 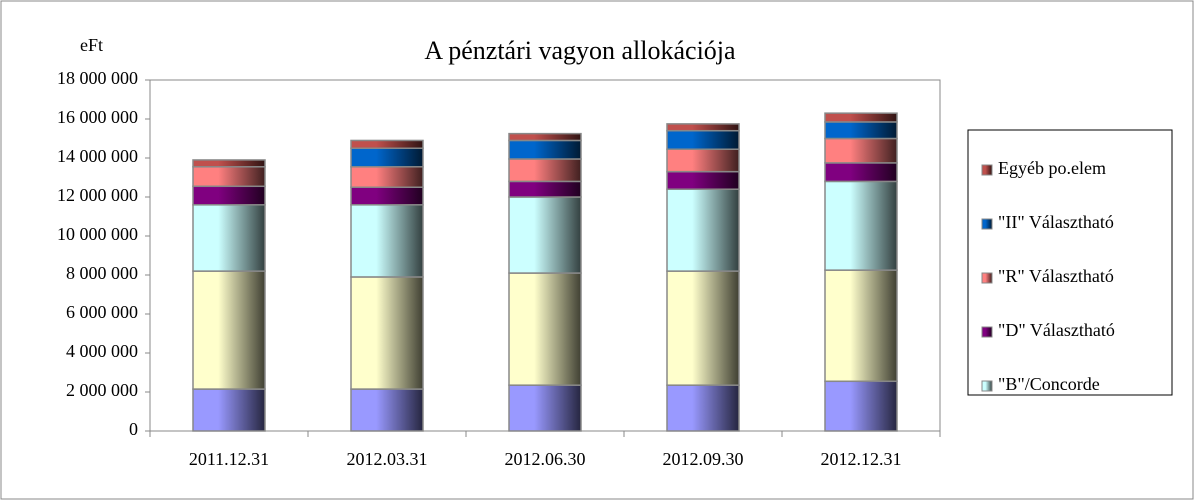 What do you see at coordinates (545, 459) in the screenshot?
I see `x-tick-label: 2012.06.30` at bounding box center [545, 459].